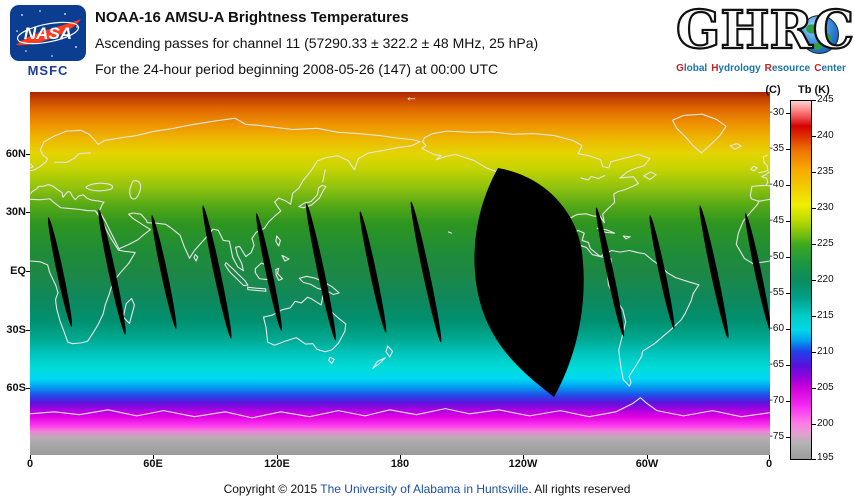 The height and width of the screenshot is (502, 854). Describe the element at coordinates (825, 315) in the screenshot. I see `kelvin-tick-label: 215` at that location.